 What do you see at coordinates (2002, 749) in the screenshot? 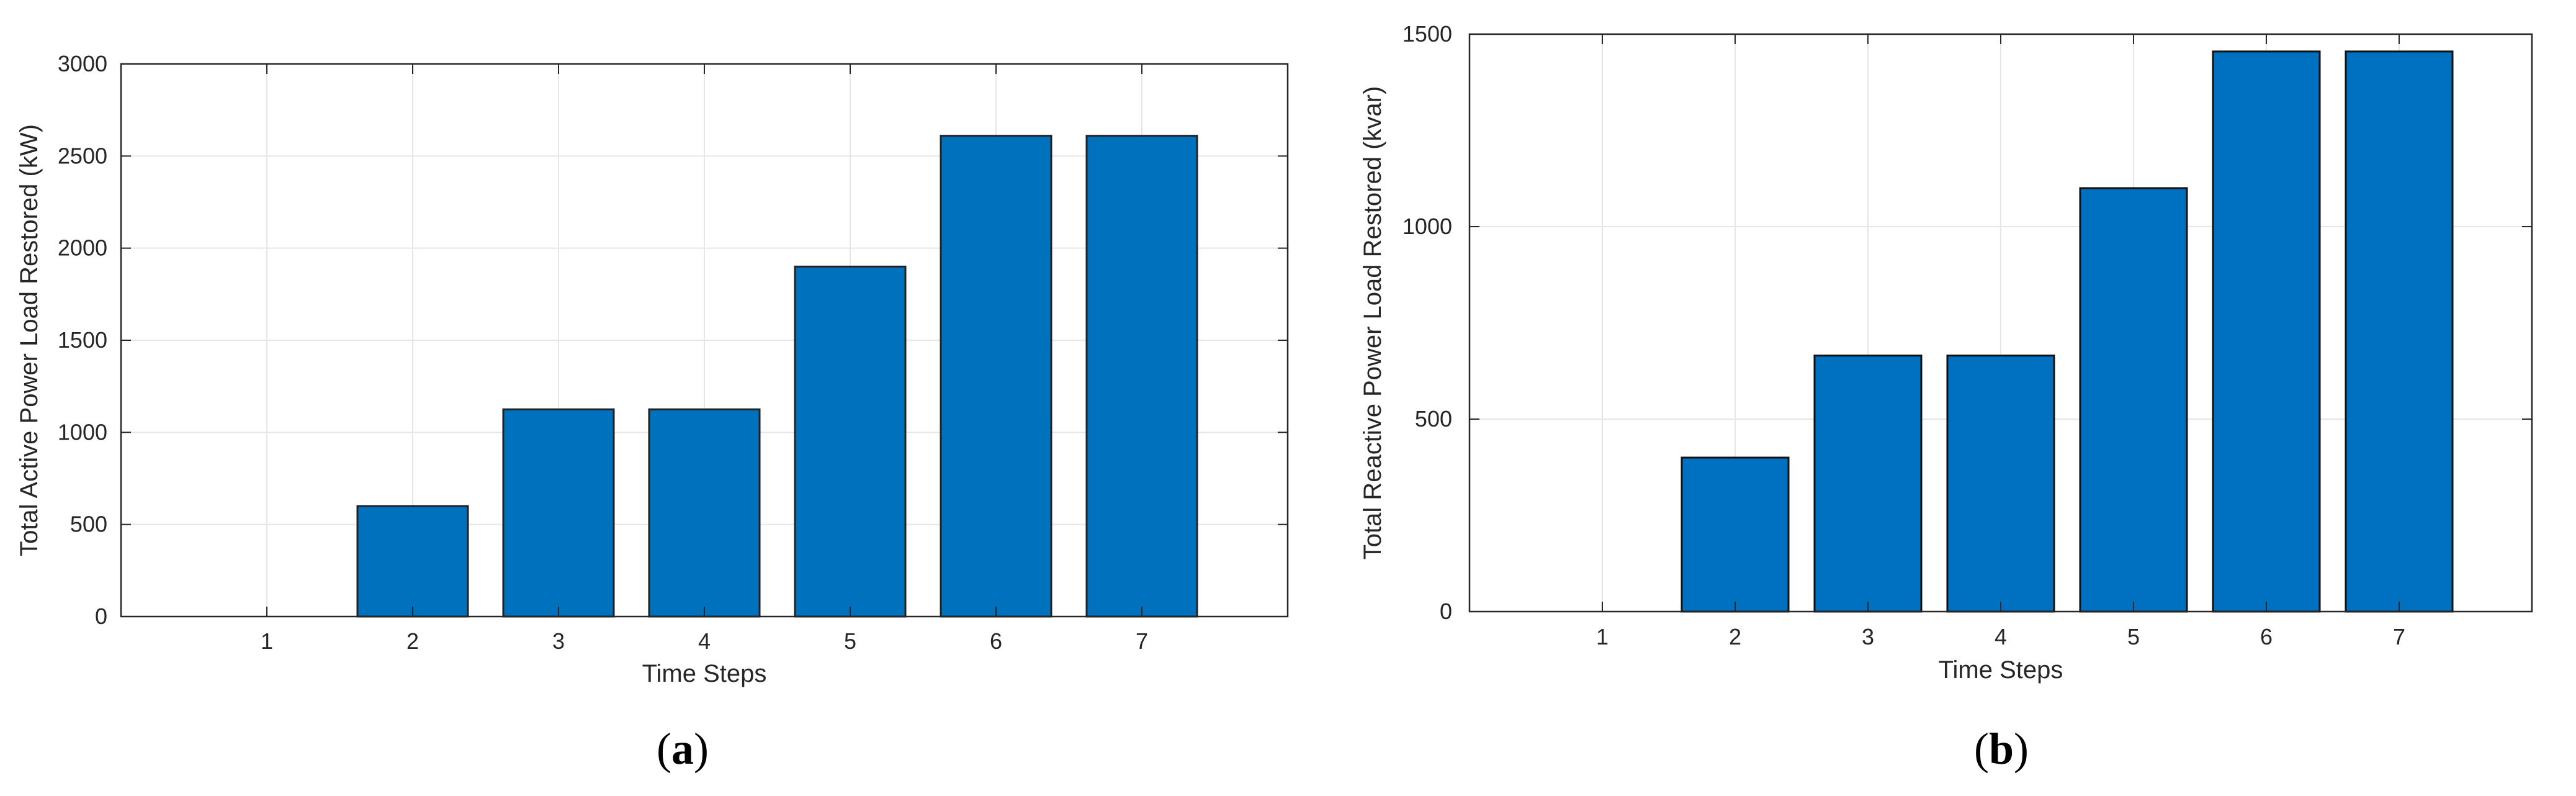
I see `panel-label: (b)` at bounding box center [2002, 749].